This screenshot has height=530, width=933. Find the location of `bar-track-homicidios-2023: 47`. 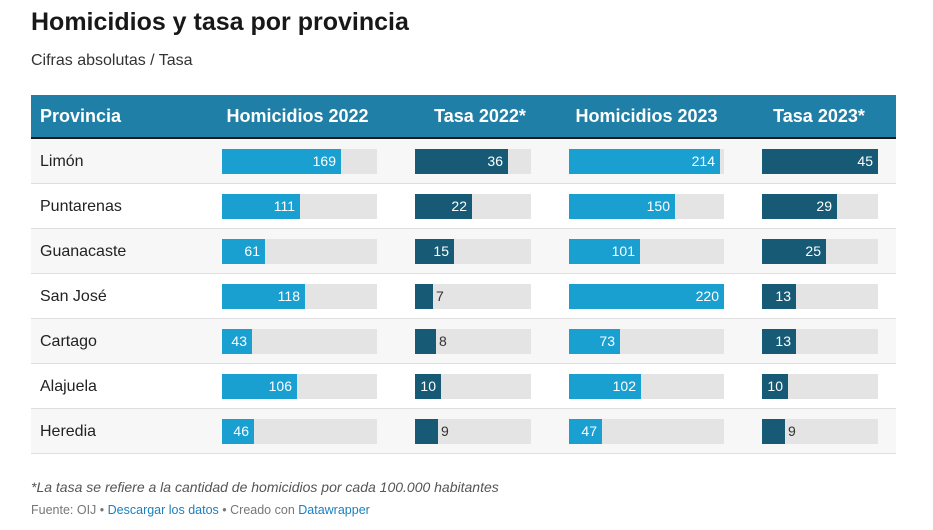

bar-track-homicidios-2023: 47 is located at coordinates (646, 431).